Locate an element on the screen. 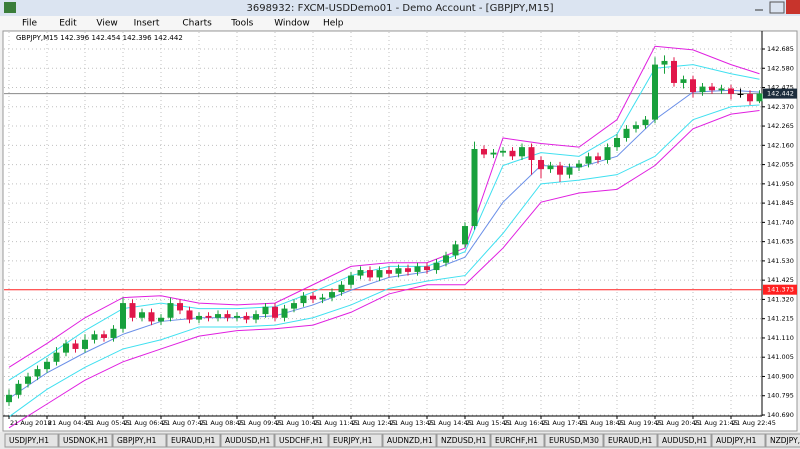  y-tick-label: 141.110 is located at coordinates (780, 338).